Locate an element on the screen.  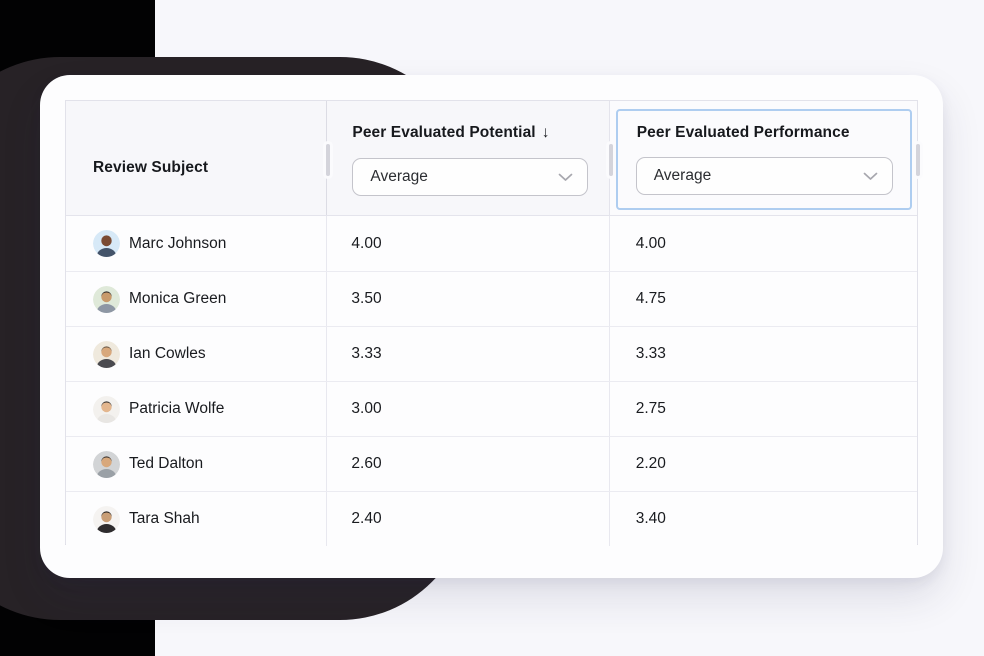
table-row: Patricia Wolfe 3.00 2.75 is located at coordinates (491, 408).